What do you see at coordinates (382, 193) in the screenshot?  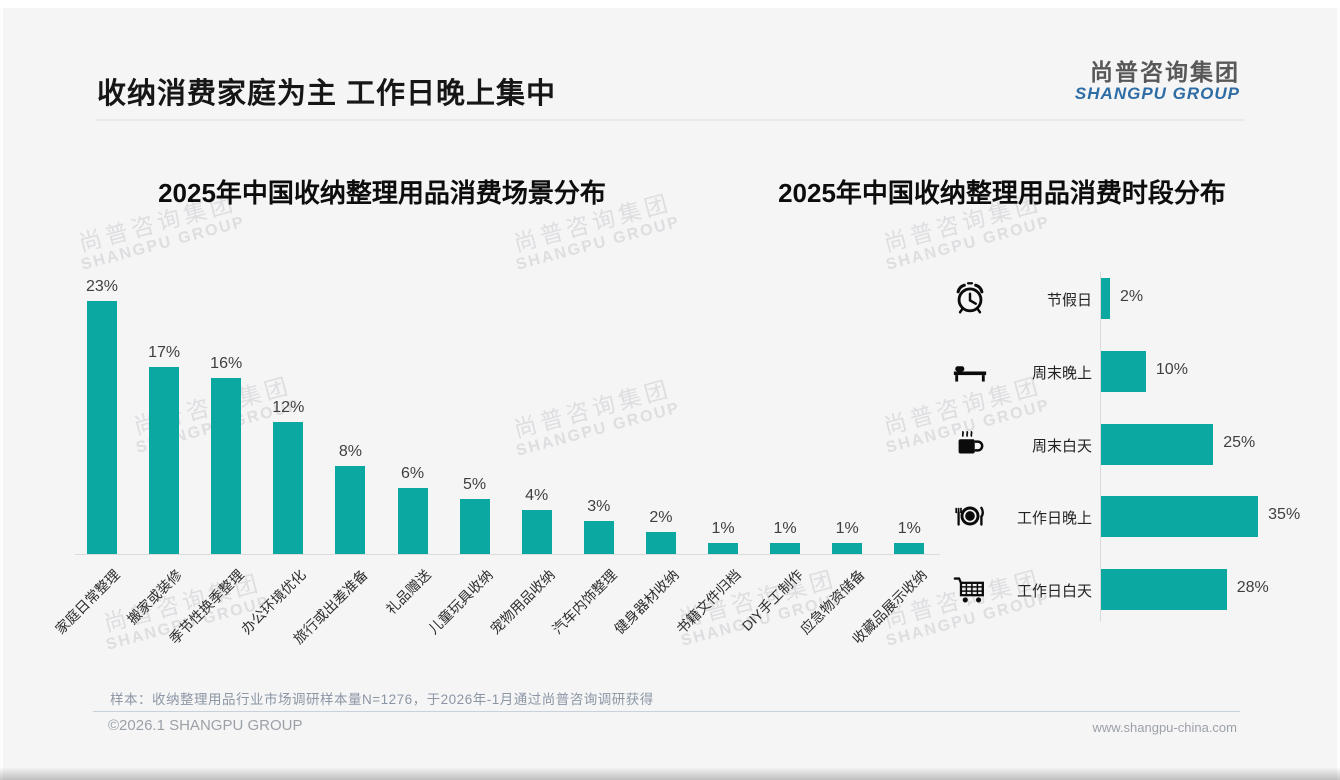 I see `scene-chart-title: 2025年中国收纳整理用品消费场景分布` at bounding box center [382, 193].